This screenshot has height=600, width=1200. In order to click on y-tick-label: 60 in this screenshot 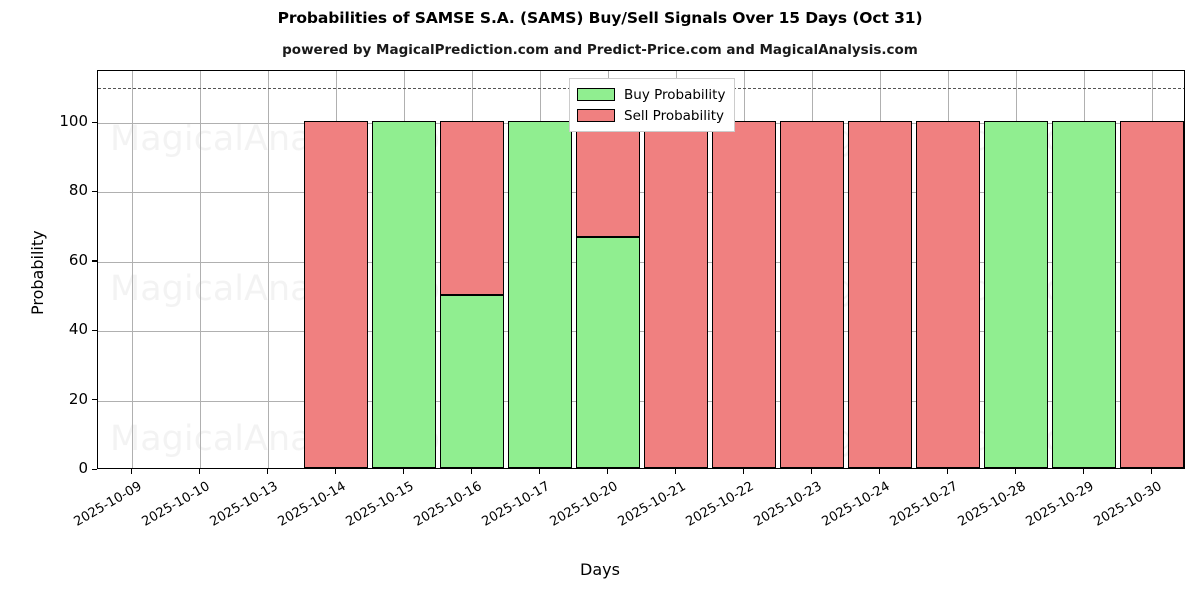, I will do `click(78, 259)`.